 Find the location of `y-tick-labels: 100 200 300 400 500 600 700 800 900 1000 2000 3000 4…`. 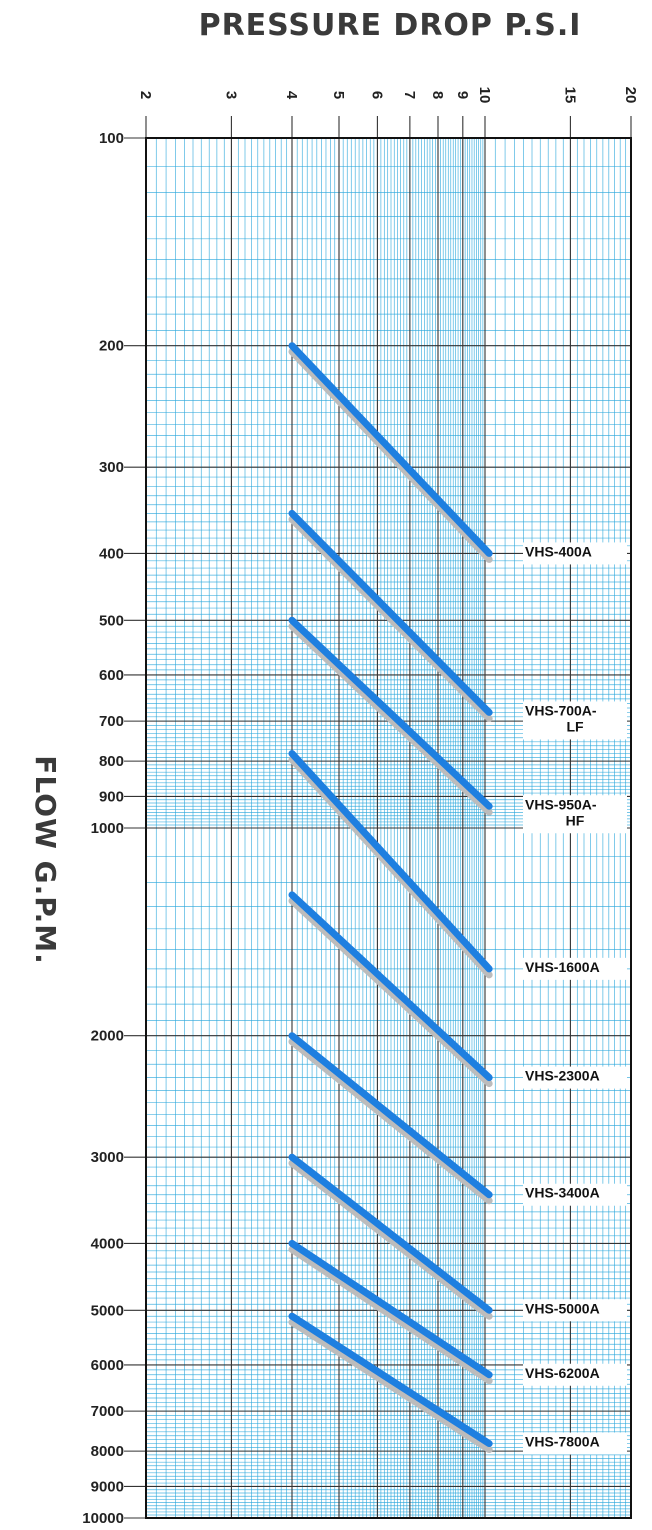

y-tick-labels: 100 200 300 400 500 600 700 800 900 1000 2000 3000 4… is located at coordinates (103, 828).